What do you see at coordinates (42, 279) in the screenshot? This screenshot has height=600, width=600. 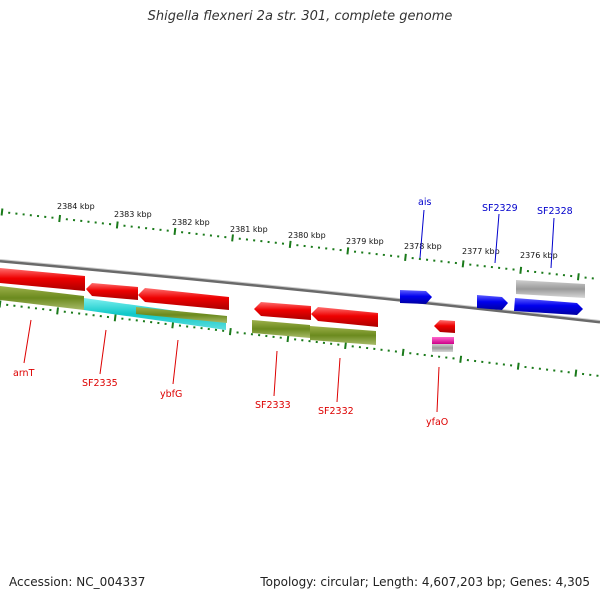 I see `gene-arnT` at bounding box center [42, 279].